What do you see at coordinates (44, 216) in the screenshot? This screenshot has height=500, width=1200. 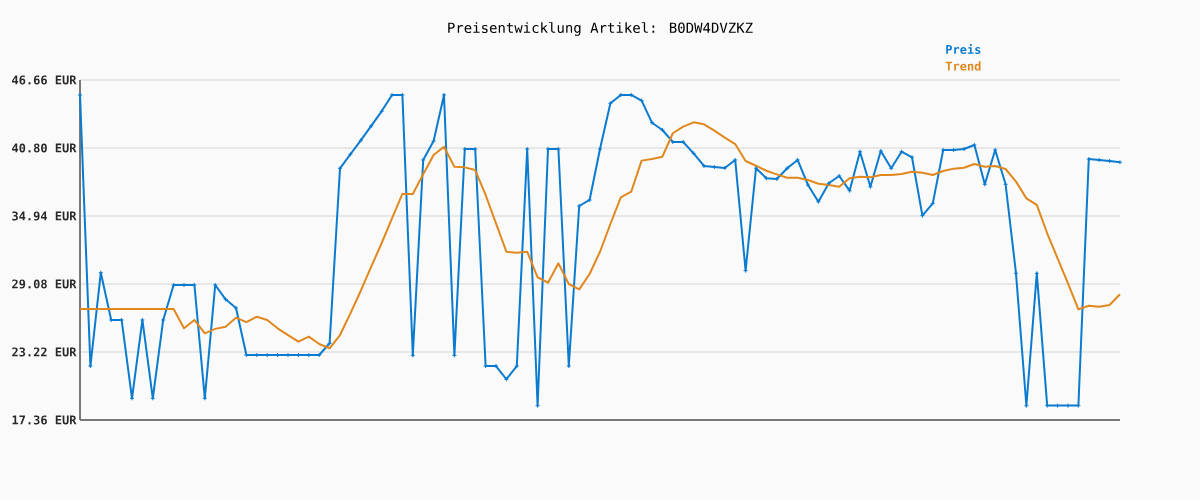 I see `y-tick-label: 34.94 EUR` at bounding box center [44, 216].